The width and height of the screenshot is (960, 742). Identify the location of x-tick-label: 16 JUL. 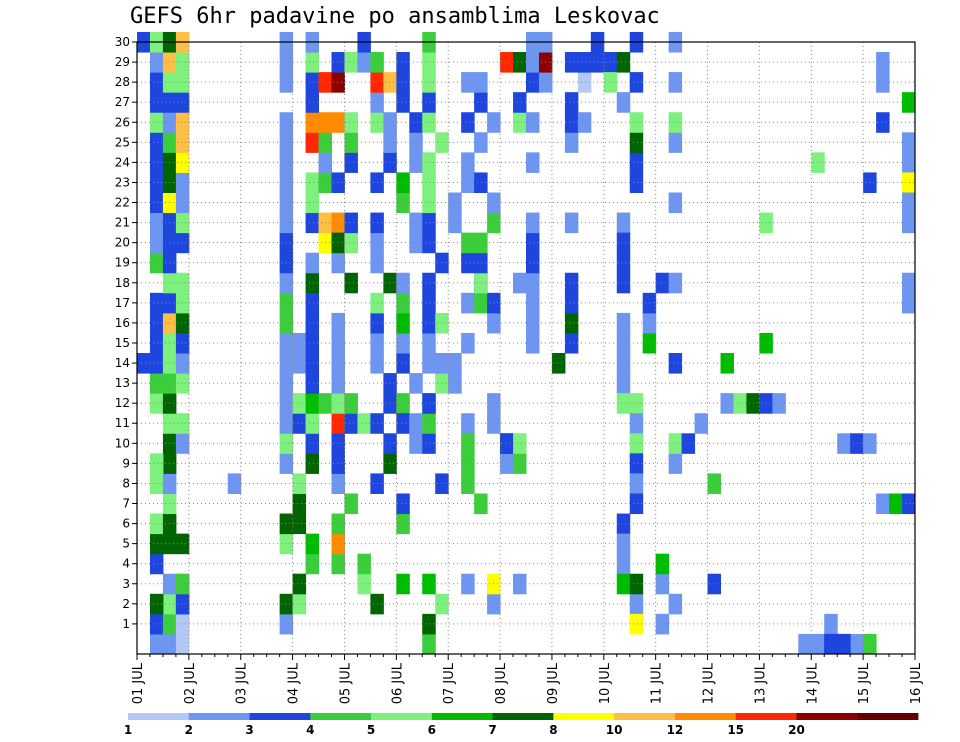
(916, 683).